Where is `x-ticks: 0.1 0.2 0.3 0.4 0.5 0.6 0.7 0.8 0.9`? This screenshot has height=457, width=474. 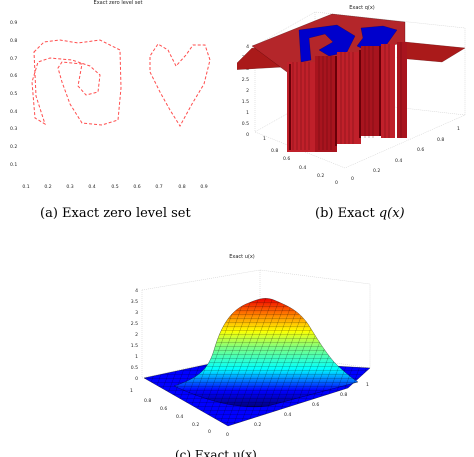
x-ticks: 0.1 0.2 0.3 0.4 0.5 0.6 0.7 0.8 0.9 is located at coordinates (114, 187).